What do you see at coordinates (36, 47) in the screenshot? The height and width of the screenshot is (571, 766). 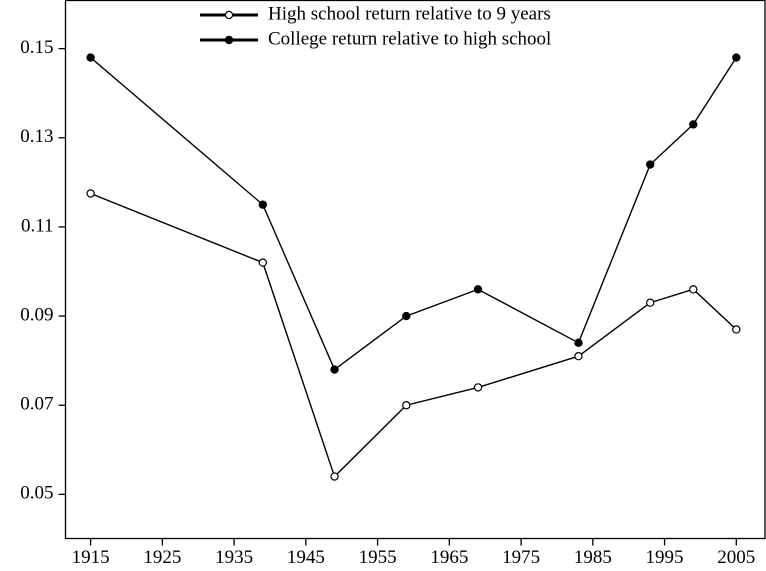 I see `y-tick-label: 0.15` at bounding box center [36, 47].